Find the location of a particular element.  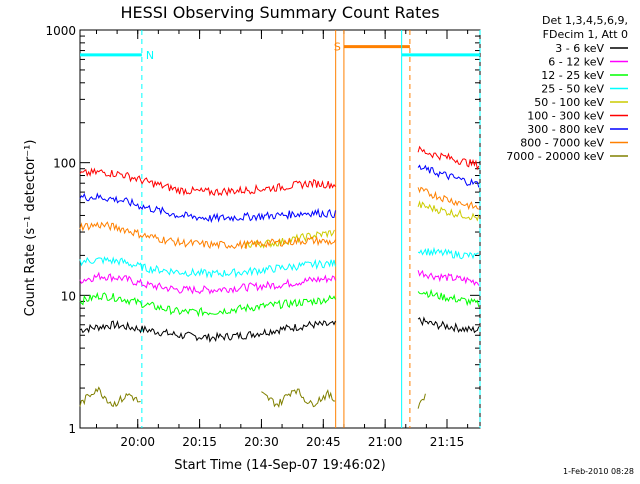

legend-label: 100 - 300 keV is located at coordinates (565, 116).